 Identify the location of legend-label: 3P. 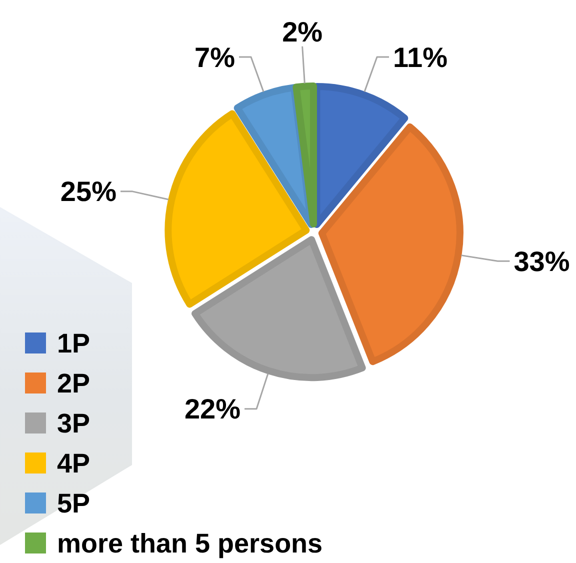
(73, 423).